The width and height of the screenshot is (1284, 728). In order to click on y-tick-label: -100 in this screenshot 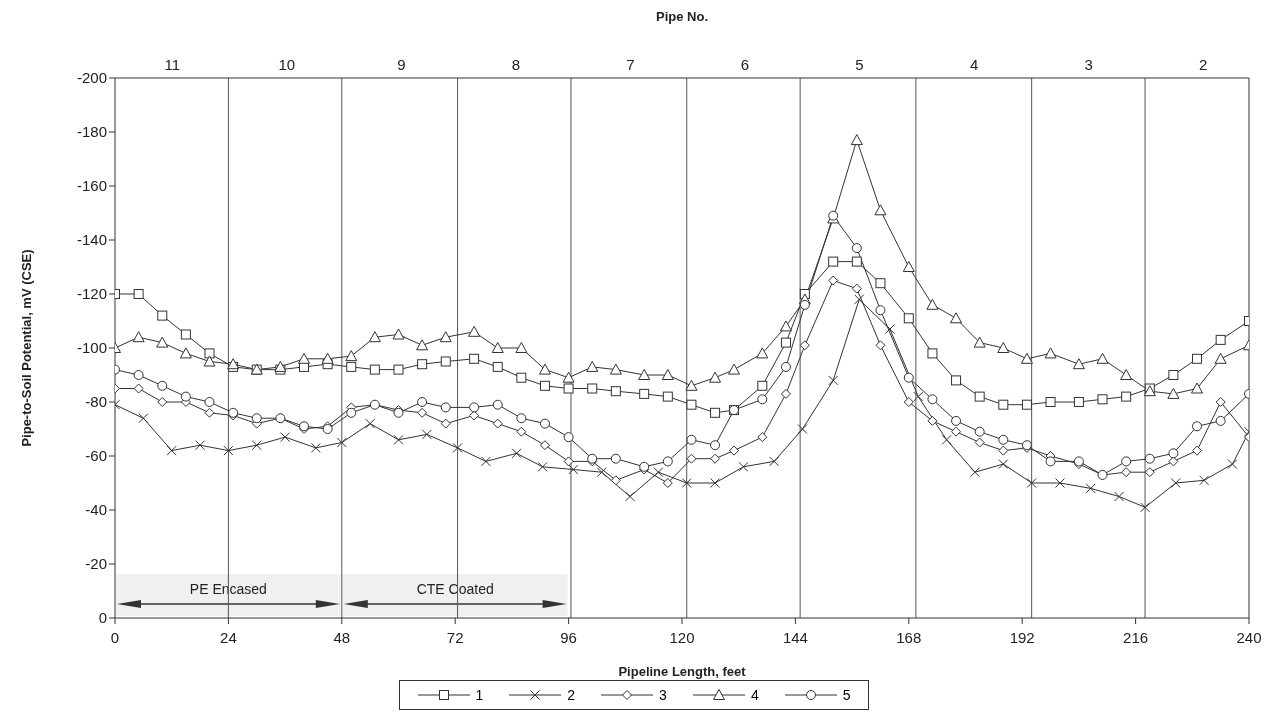, I will do `click(91, 348)`.